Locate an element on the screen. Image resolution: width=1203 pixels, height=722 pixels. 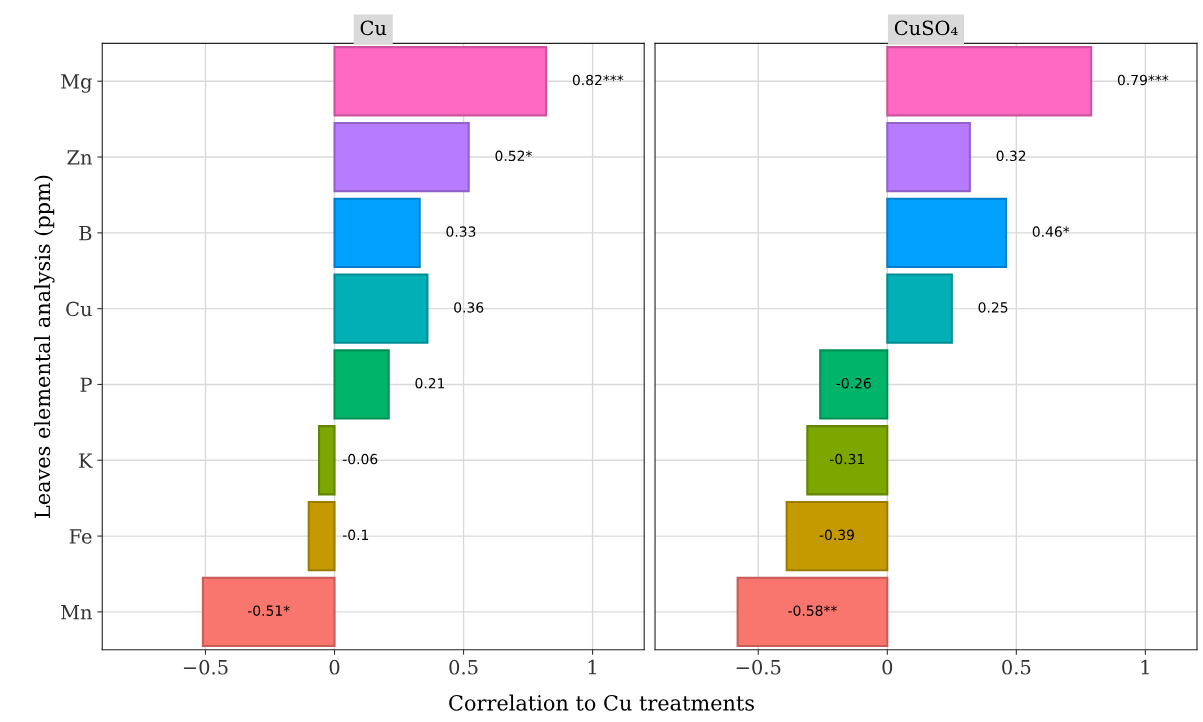
data-label: 0.32 is located at coordinates (1011, 156).